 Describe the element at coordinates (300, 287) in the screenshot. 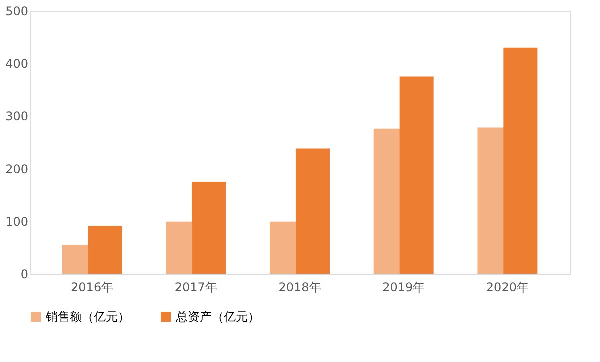

I see `x-tick-label: 2018年` at that location.